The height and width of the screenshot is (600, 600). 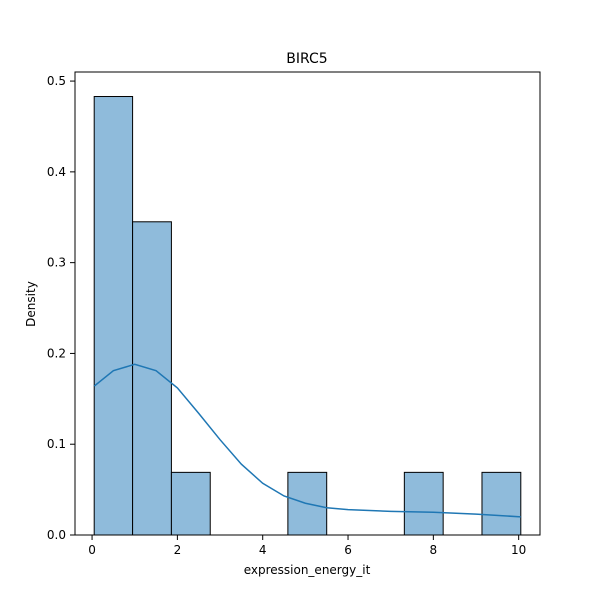 What do you see at coordinates (31, 304) in the screenshot?
I see `y-axis-label: Density` at bounding box center [31, 304].